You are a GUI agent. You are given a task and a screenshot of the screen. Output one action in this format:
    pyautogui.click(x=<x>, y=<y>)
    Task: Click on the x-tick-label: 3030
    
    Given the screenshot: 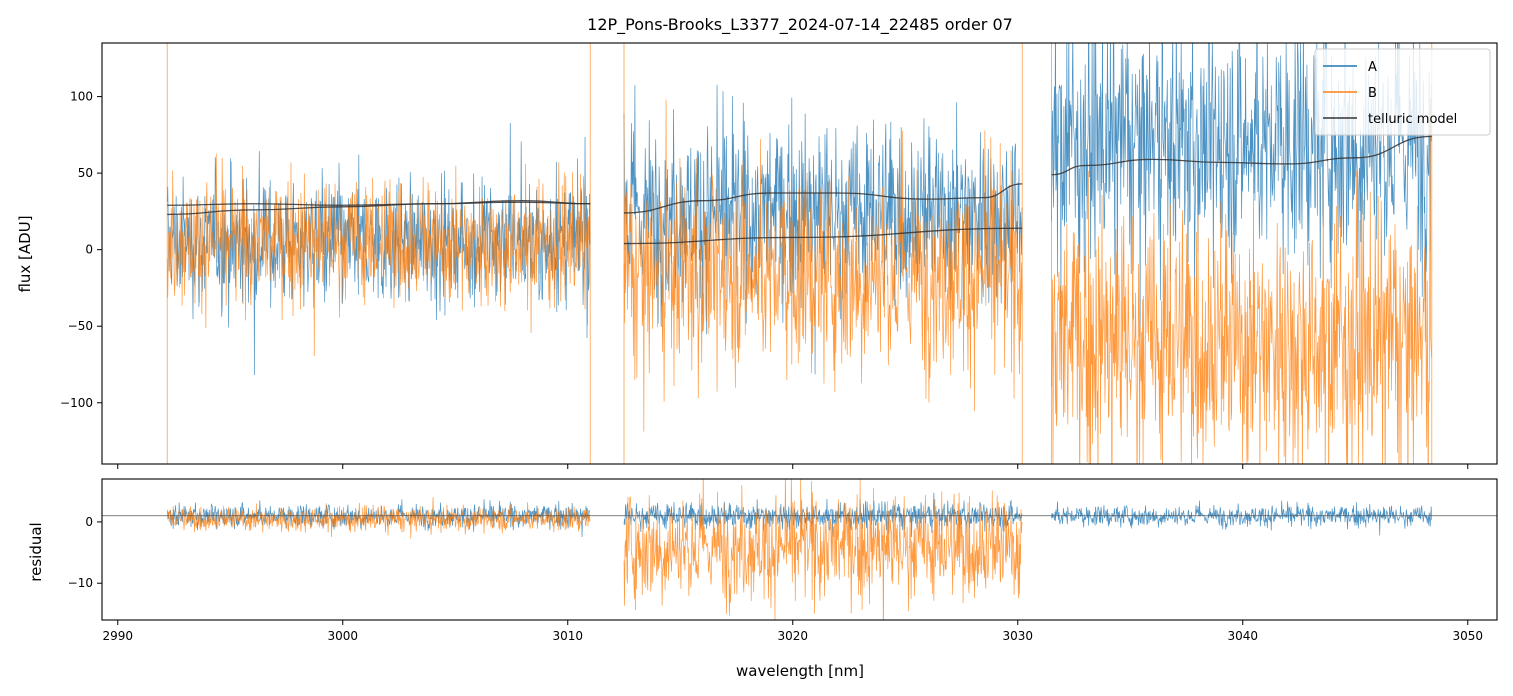 What is the action you would take?
    pyautogui.click(x=1017, y=636)
    